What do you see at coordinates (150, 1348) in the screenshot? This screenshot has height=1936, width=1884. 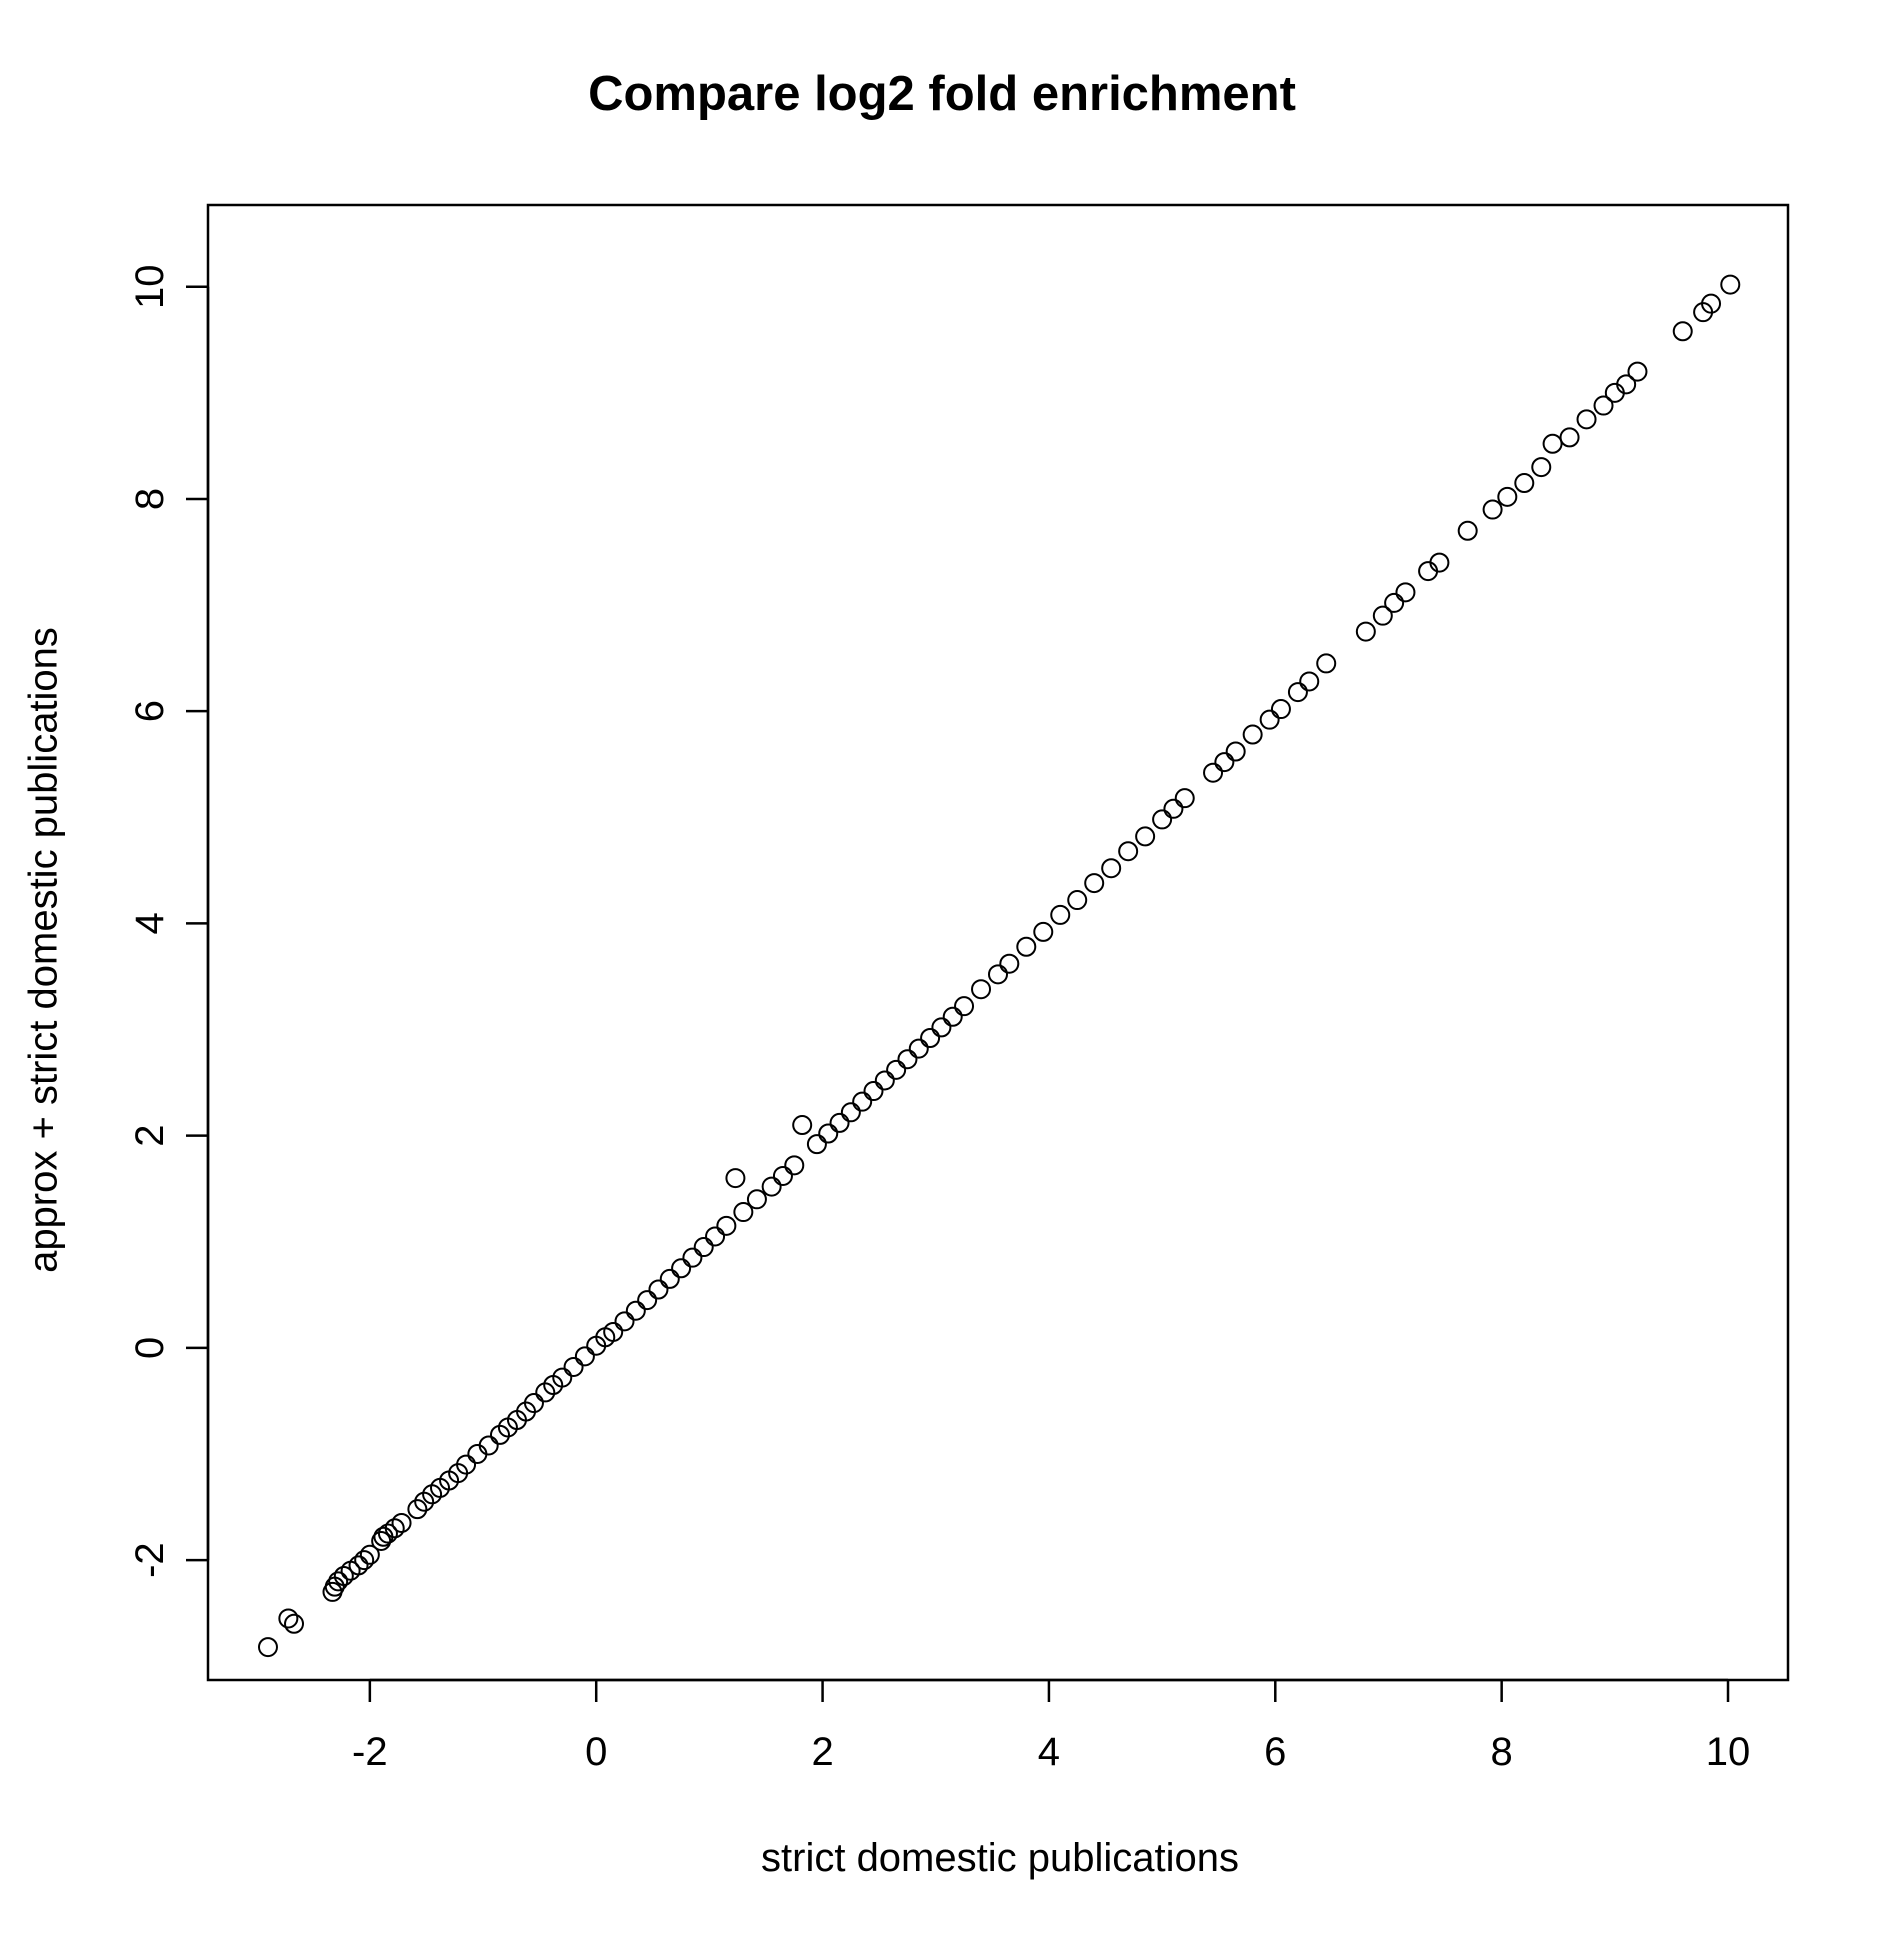 I see `y-tick-label: 0` at bounding box center [150, 1348].